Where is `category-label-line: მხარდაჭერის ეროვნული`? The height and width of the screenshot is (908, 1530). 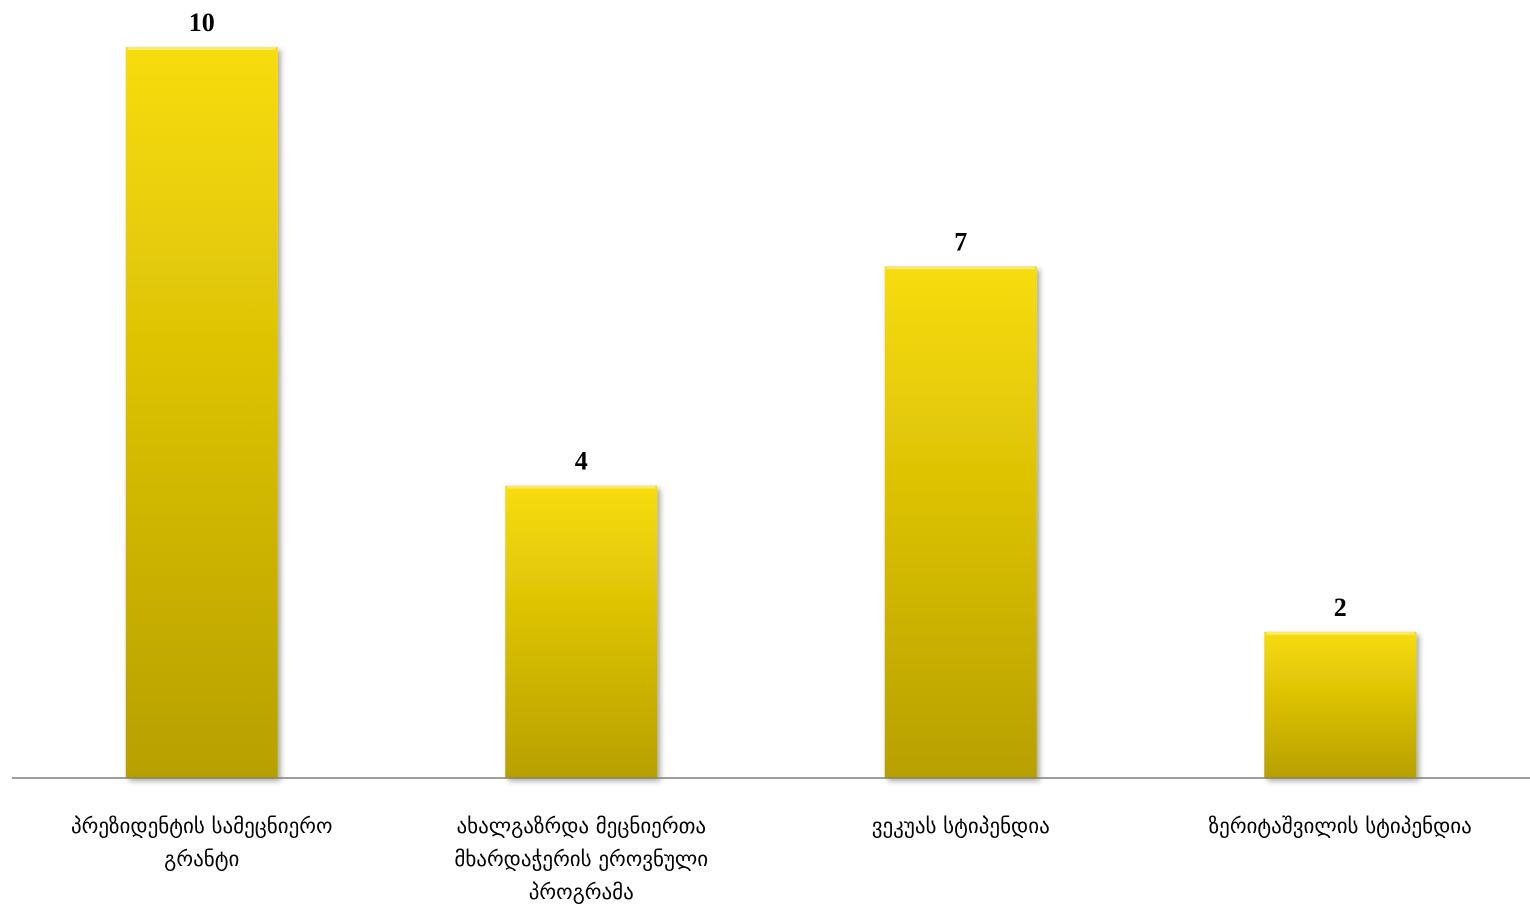 category-label-line: მხარდაჭერის ეროვნული is located at coordinates (581, 859).